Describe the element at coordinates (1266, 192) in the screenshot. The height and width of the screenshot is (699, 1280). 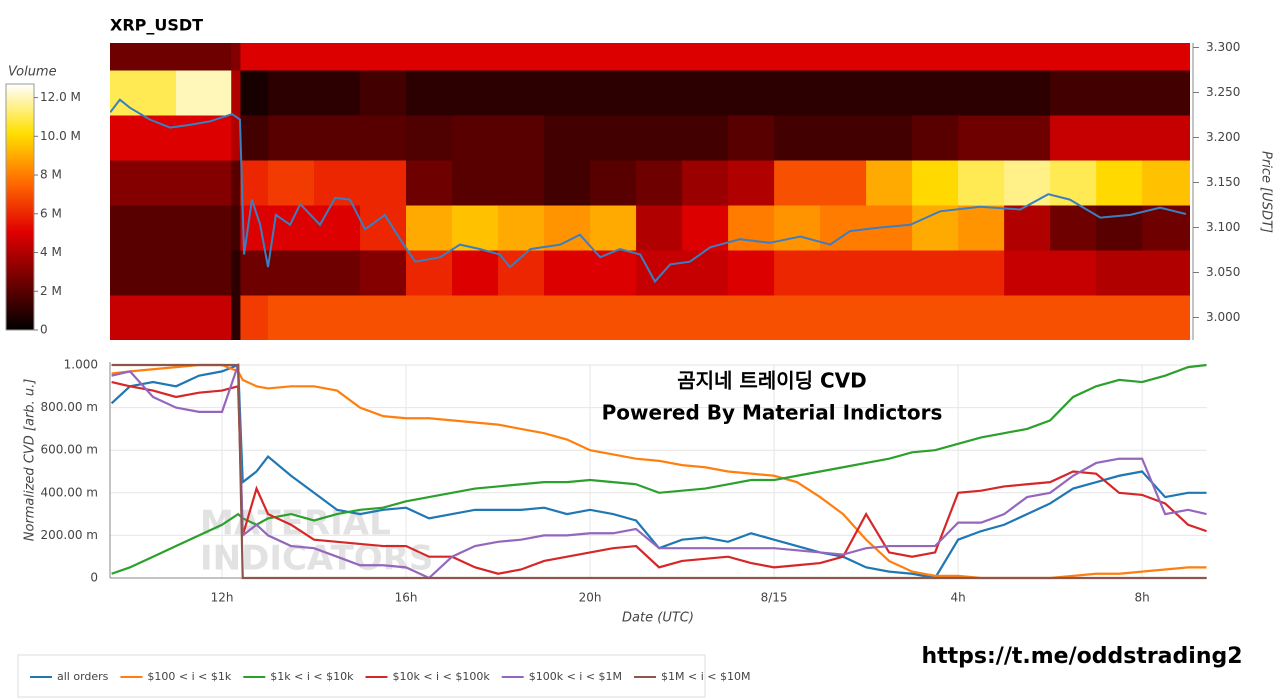
I see `price-axis-title: Price [USDT]` at that location.